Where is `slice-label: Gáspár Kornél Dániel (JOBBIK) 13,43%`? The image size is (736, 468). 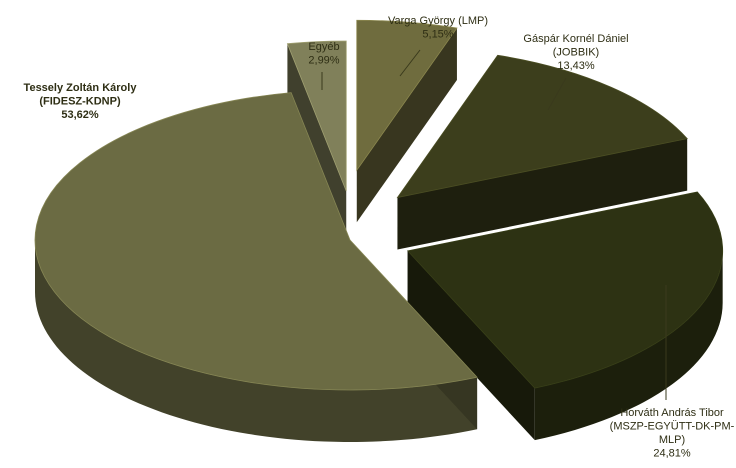
slice-label: Gáspár Kornél Dániel (JOBBIK) 13,43% is located at coordinates (575, 52).